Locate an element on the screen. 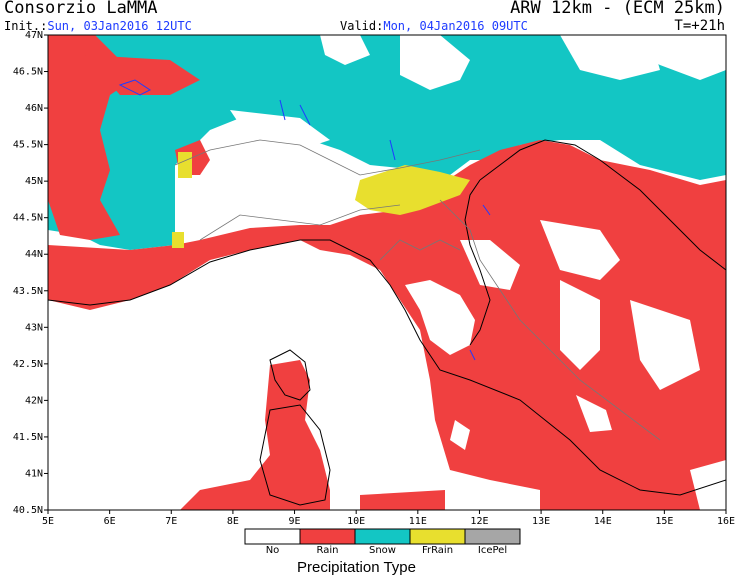  frrain-area-po-valley is located at coordinates (412, 190).